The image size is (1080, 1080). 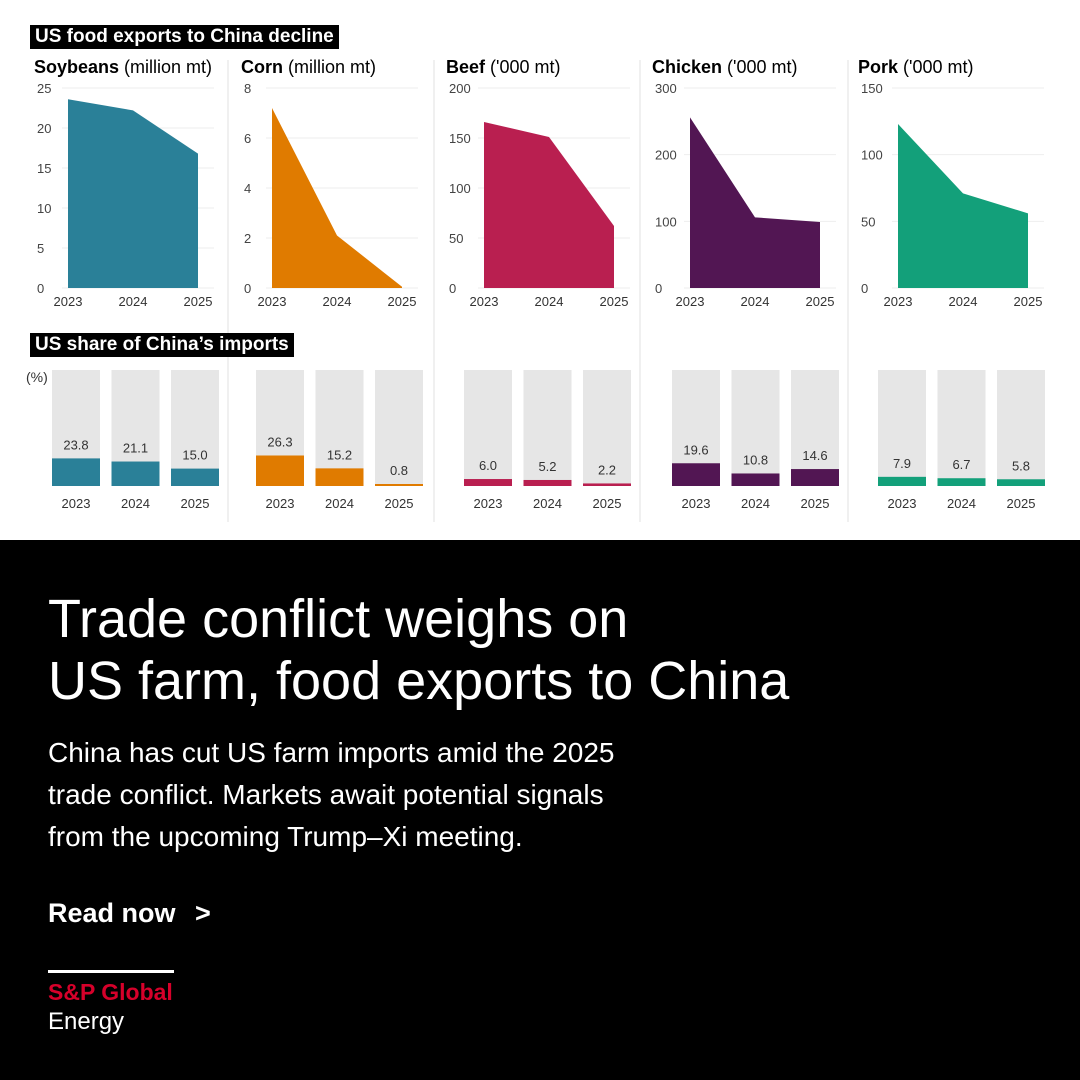 I want to click on bar-value-label: 26.3, so click(x=279, y=441).